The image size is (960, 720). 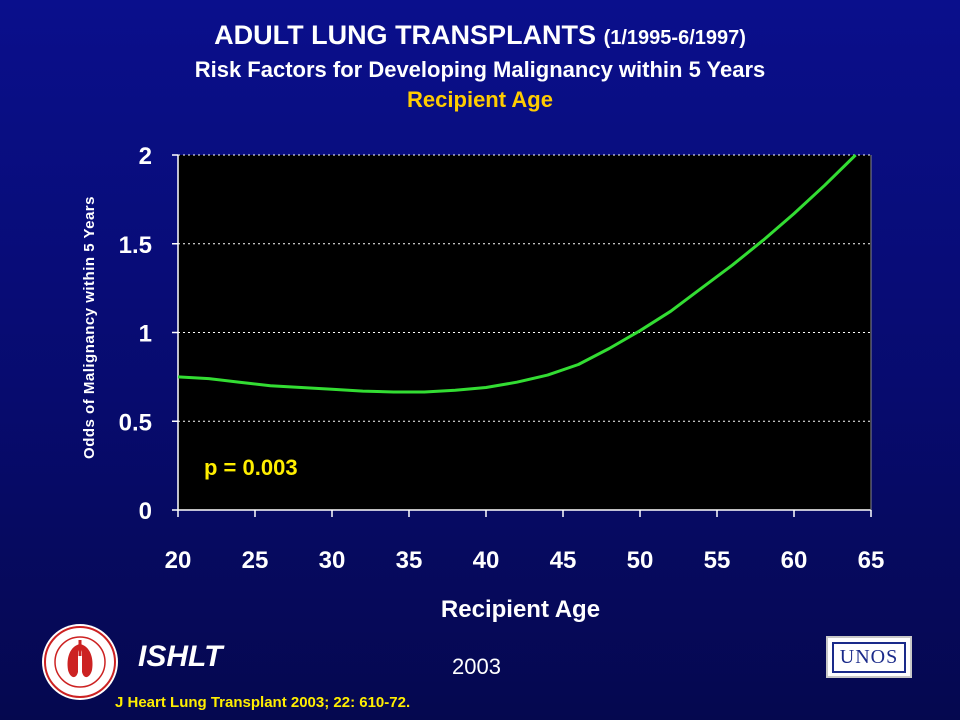 What do you see at coordinates (405, 35) in the screenshot?
I see `title-main: ADULT LUNG TRANSPLANTS` at bounding box center [405, 35].